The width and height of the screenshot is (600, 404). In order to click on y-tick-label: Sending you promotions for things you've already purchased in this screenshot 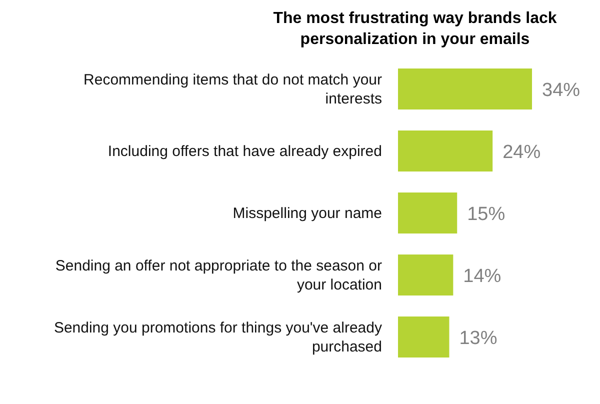, I will do `click(218, 338)`.